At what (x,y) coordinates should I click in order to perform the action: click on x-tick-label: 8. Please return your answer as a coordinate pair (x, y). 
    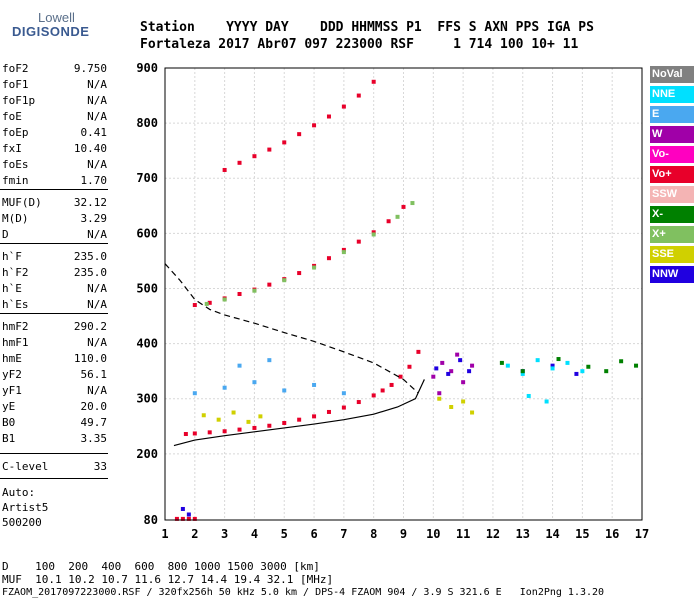
    Looking at the image, I should click on (373, 534).